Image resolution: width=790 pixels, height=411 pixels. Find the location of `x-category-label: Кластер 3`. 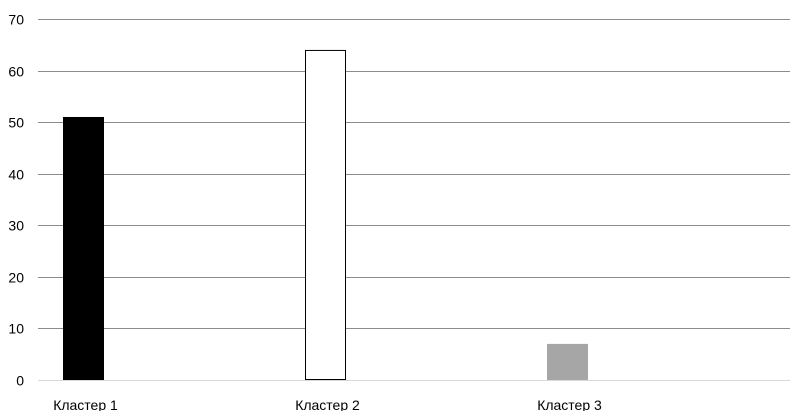

x-category-label: Кластер 3 is located at coordinates (569, 404).